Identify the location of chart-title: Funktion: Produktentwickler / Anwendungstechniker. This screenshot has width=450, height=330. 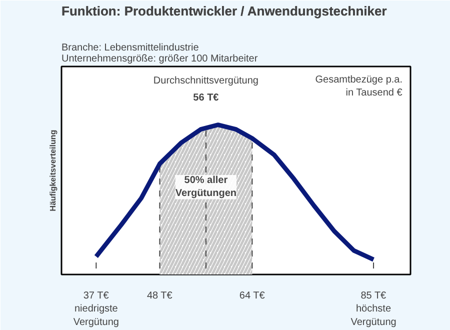
(224, 11).